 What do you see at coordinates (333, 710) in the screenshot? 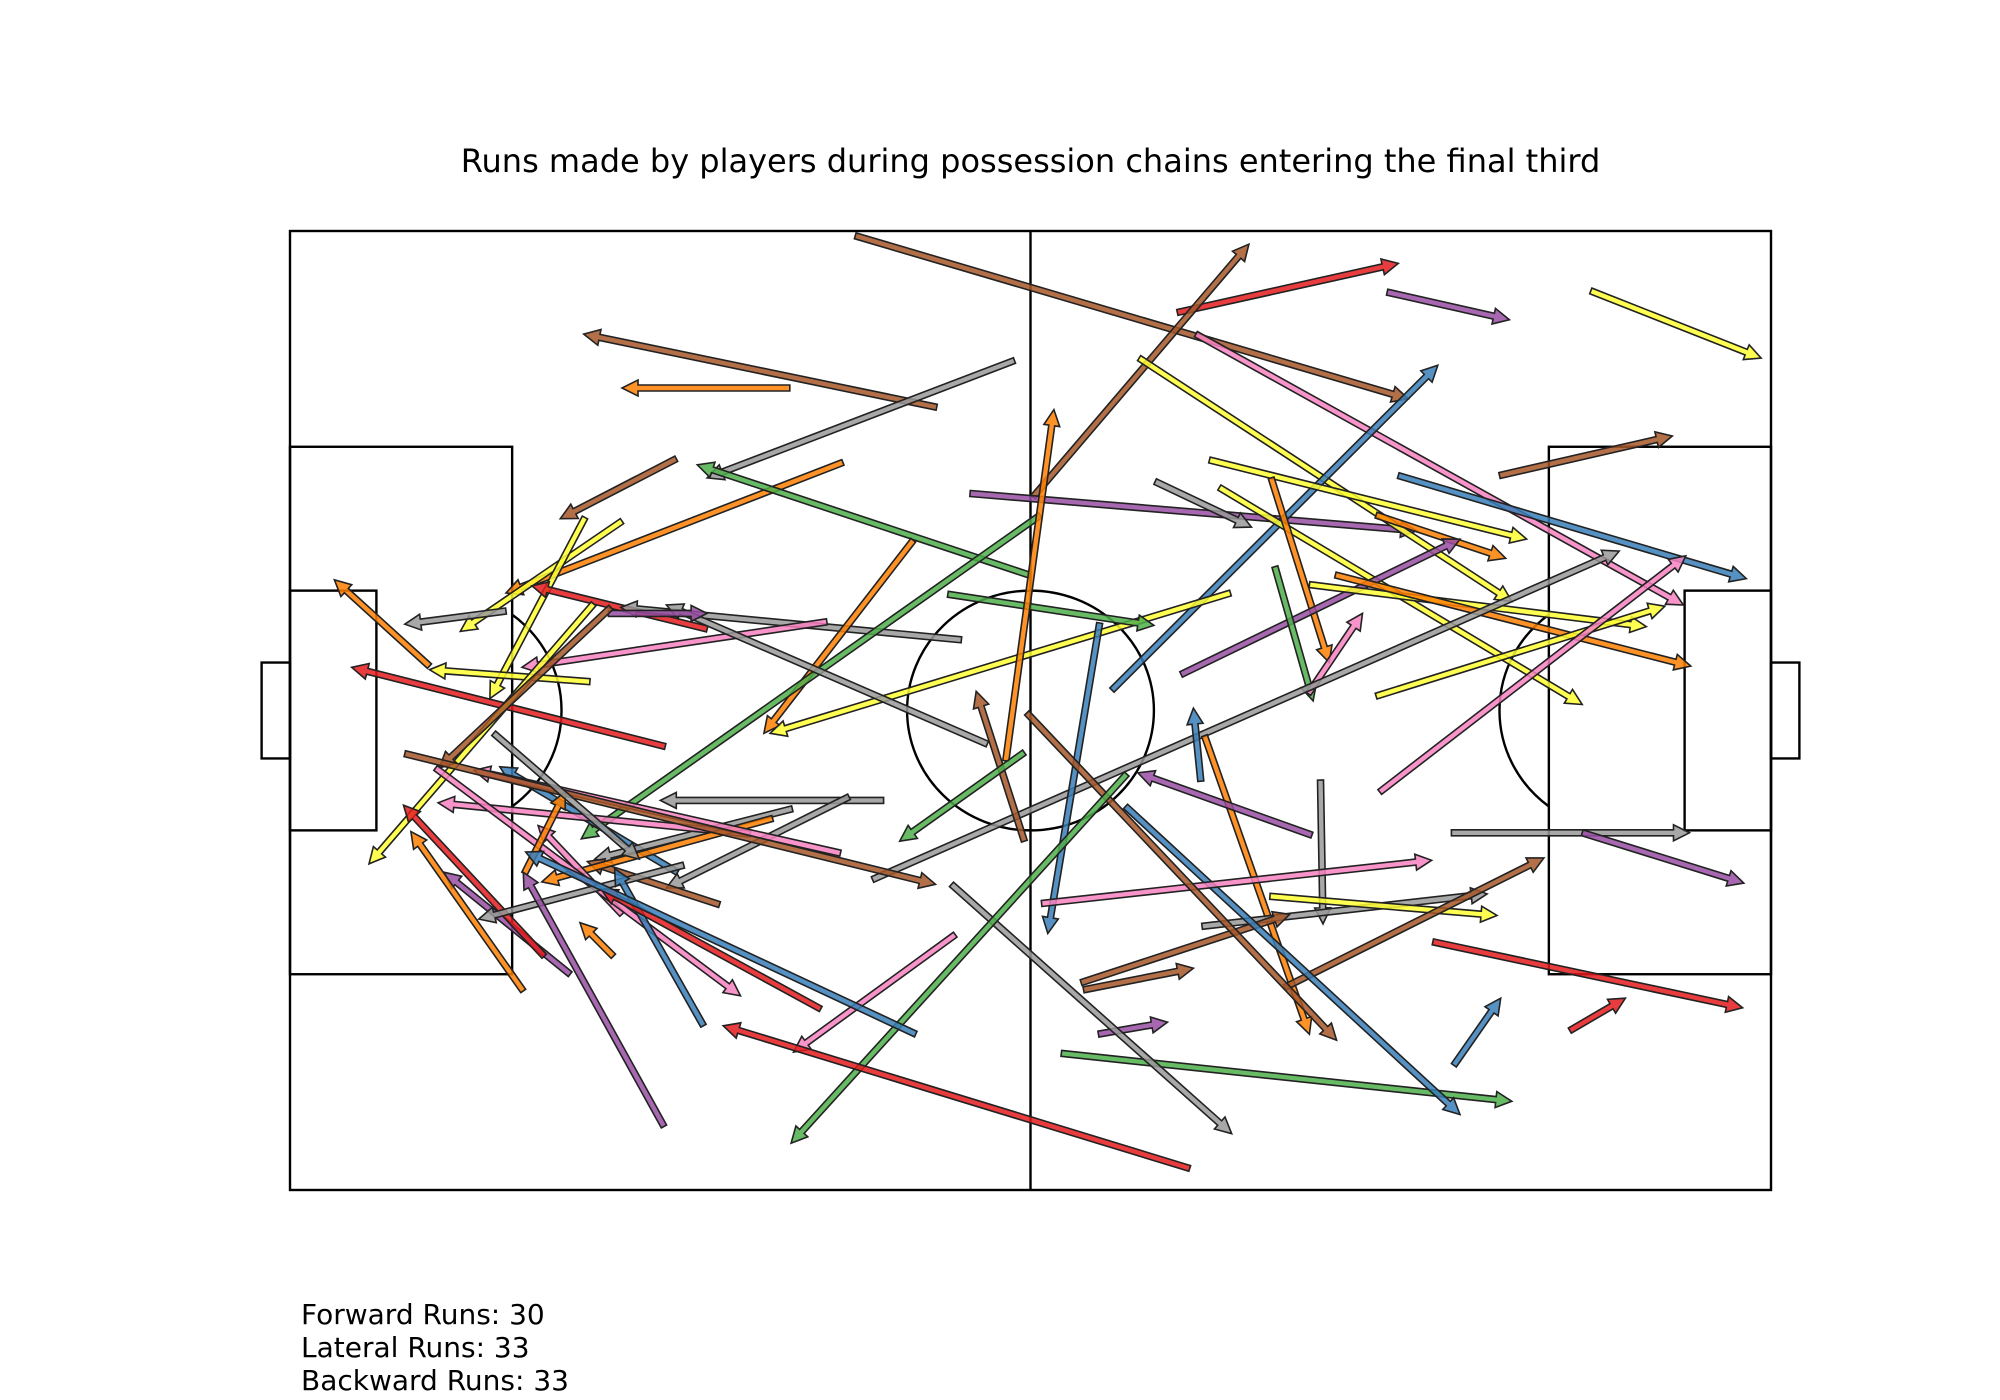
I see `left-six-yard-box` at bounding box center [333, 710].